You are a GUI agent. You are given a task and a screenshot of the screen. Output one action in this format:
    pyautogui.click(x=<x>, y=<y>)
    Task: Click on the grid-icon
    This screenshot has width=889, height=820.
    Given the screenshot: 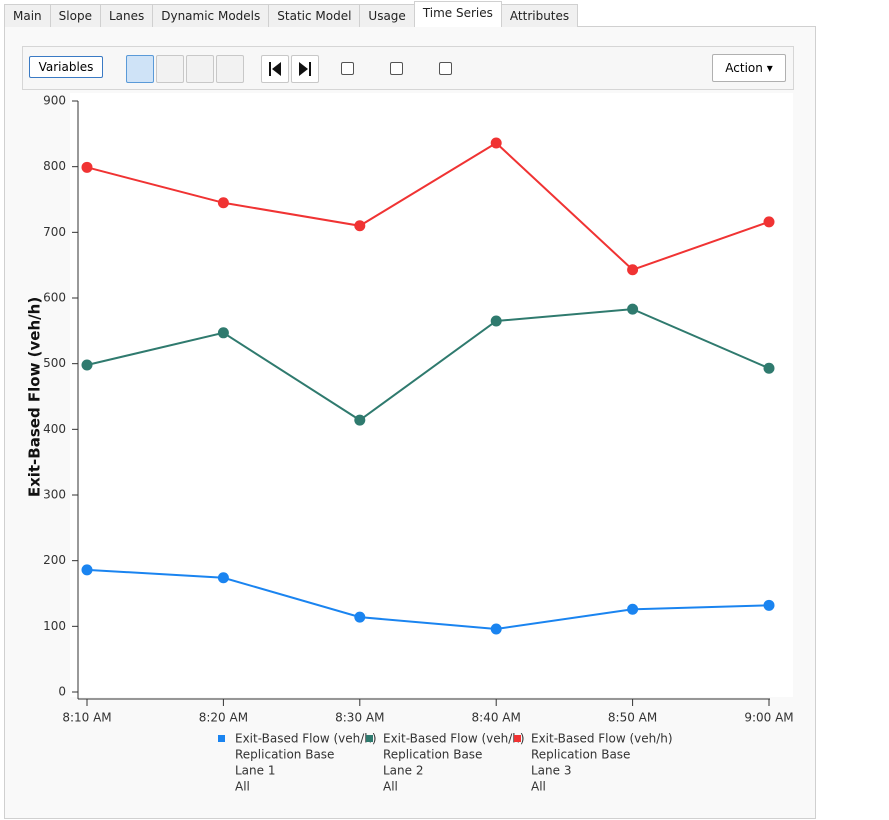 What is the action you would take?
    pyautogui.click(x=230, y=69)
    